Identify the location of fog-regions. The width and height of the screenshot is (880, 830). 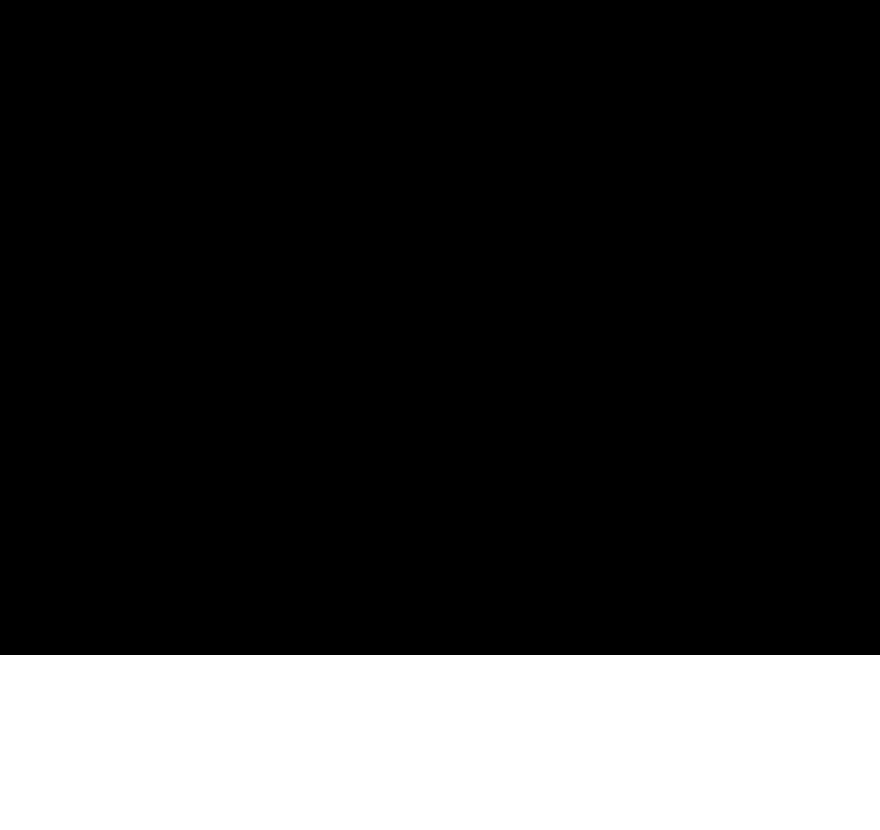
(309, 589).